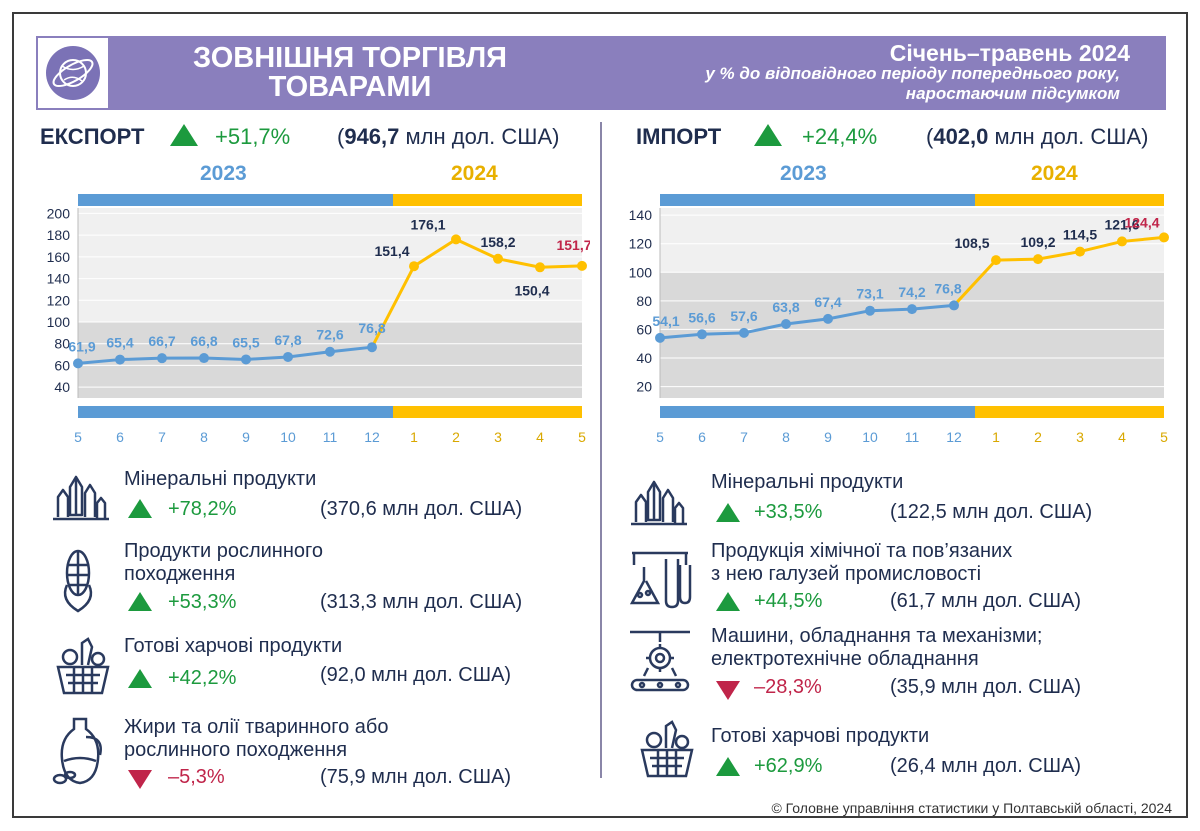 This screenshot has width=1200, height=831. What do you see at coordinates (1037, 242) in the screenshot?
I see `data-label: 109,2` at bounding box center [1037, 242].